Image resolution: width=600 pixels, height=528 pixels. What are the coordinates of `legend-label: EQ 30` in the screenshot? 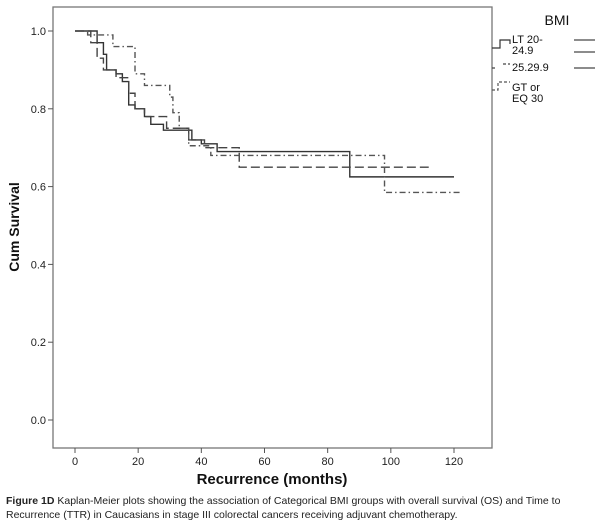 It's located at (527, 99).